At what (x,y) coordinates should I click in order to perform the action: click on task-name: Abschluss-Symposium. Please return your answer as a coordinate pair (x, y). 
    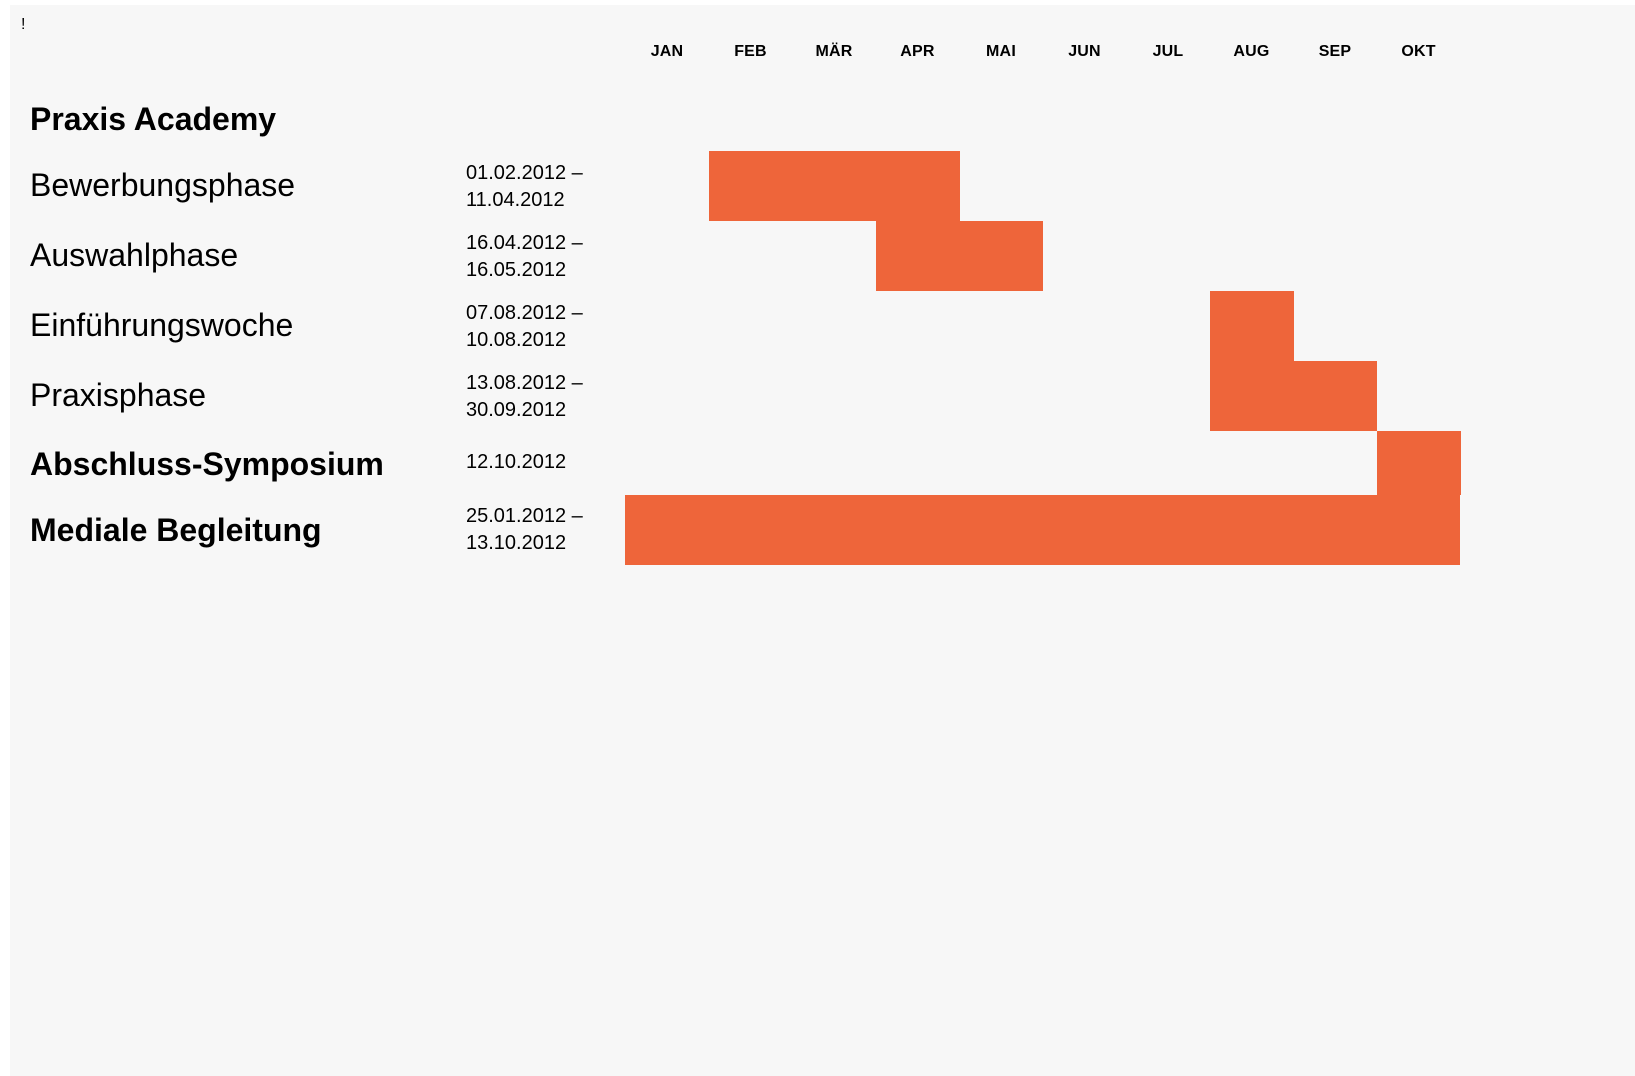
    Looking at the image, I should click on (207, 464).